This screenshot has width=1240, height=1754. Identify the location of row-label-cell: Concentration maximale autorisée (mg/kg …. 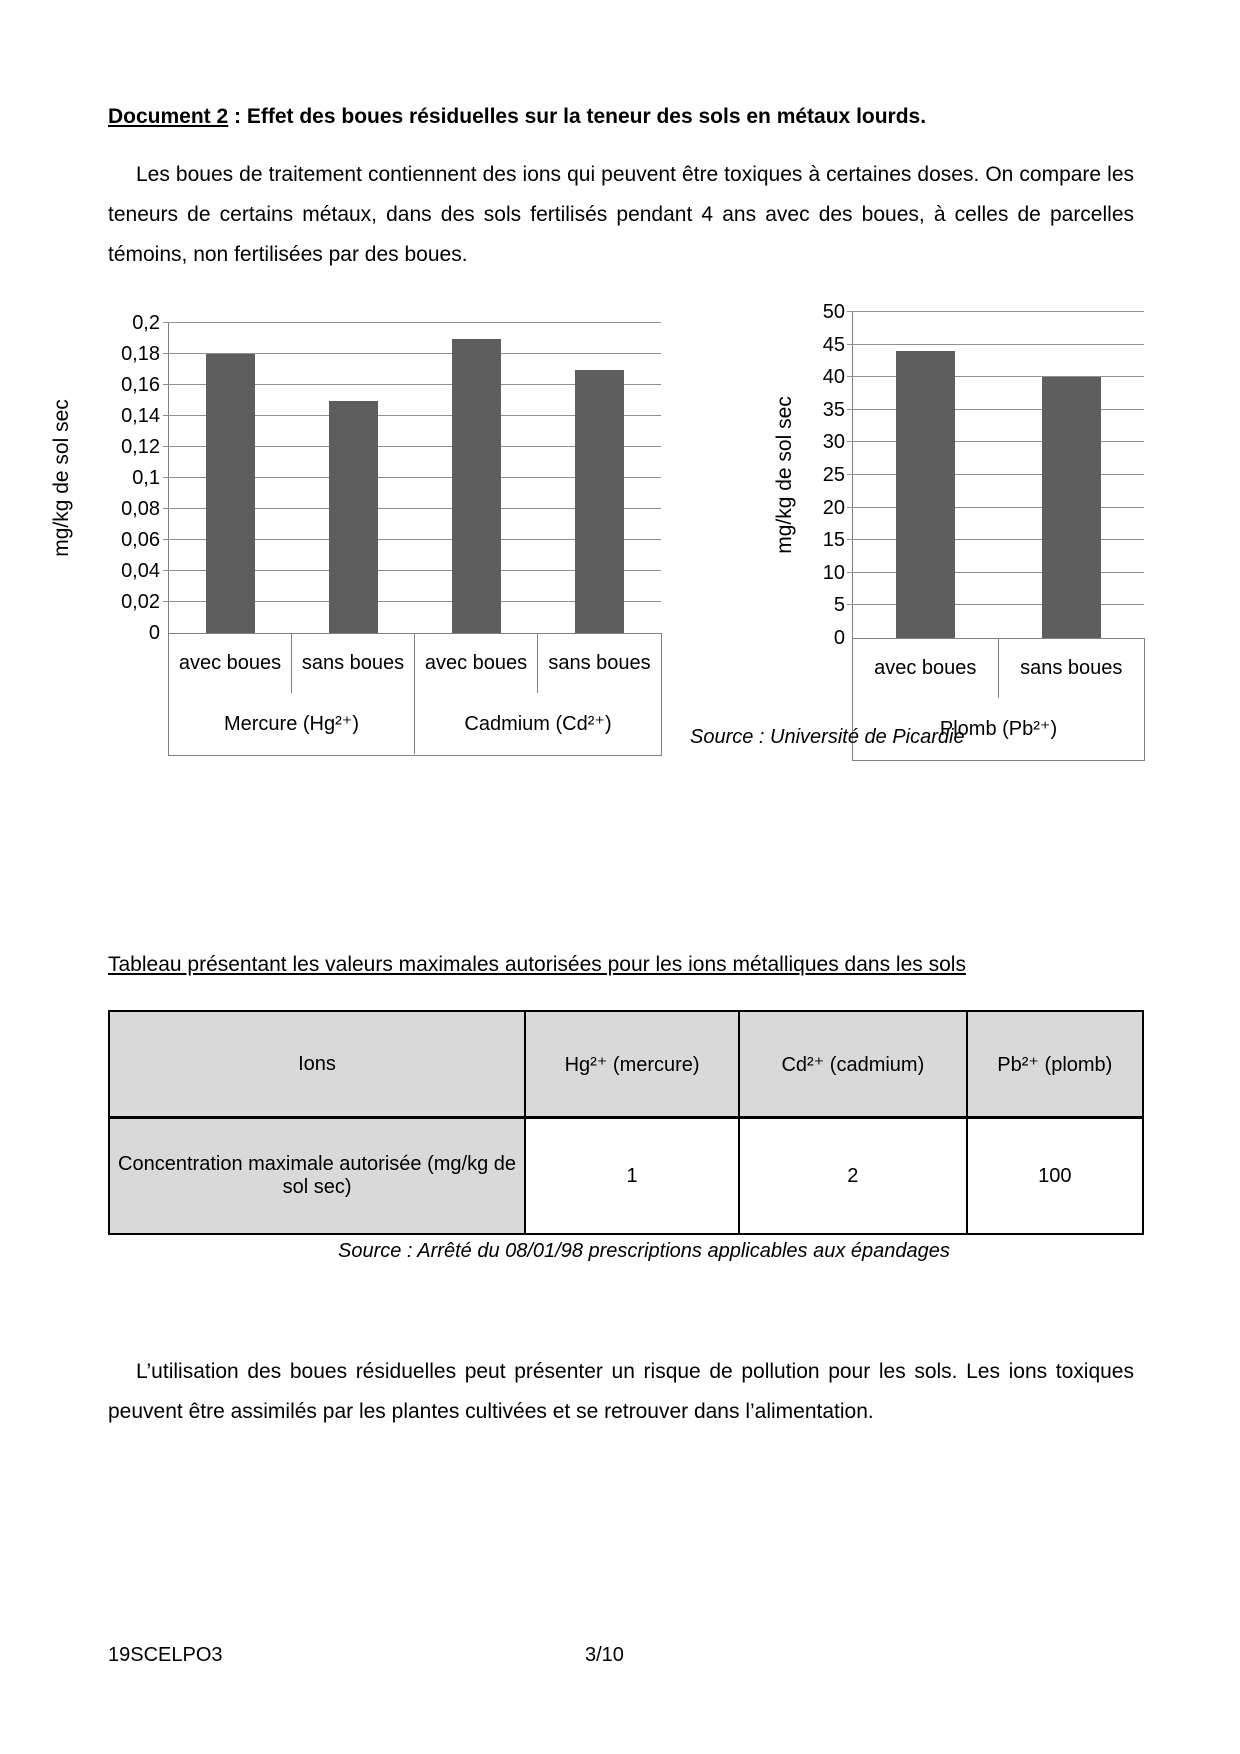
(317, 1175).